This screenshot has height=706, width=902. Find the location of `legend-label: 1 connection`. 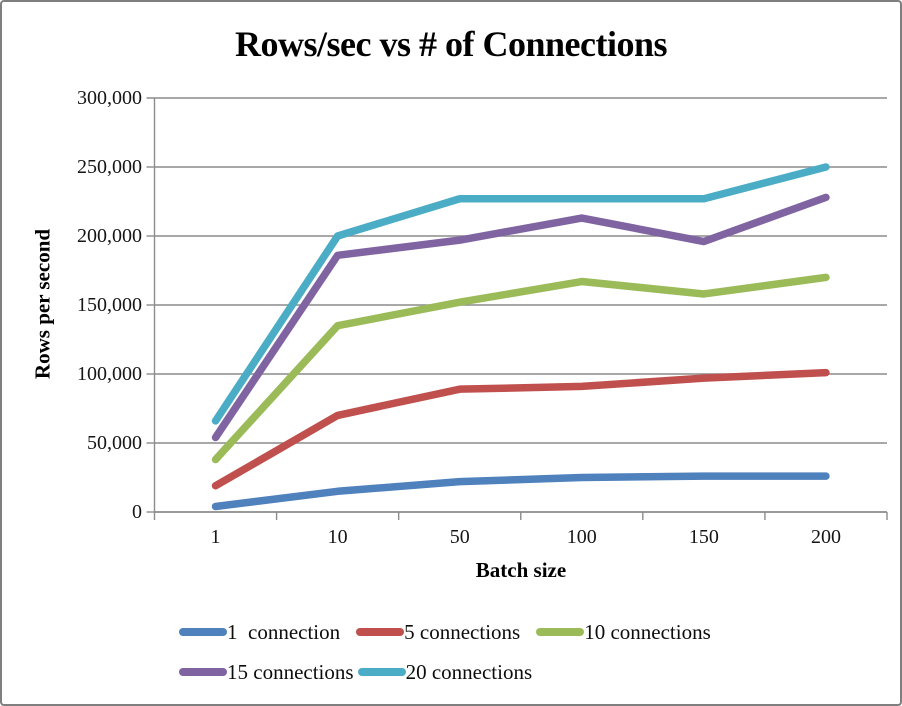

legend-label: 1 connection is located at coordinates (284, 632).